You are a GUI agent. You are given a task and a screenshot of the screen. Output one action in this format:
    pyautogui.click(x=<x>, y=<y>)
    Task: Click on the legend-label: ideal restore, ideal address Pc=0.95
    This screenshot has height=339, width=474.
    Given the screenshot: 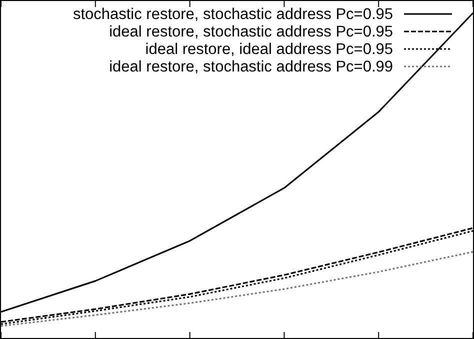 What is the action you would take?
    pyautogui.click(x=269, y=49)
    